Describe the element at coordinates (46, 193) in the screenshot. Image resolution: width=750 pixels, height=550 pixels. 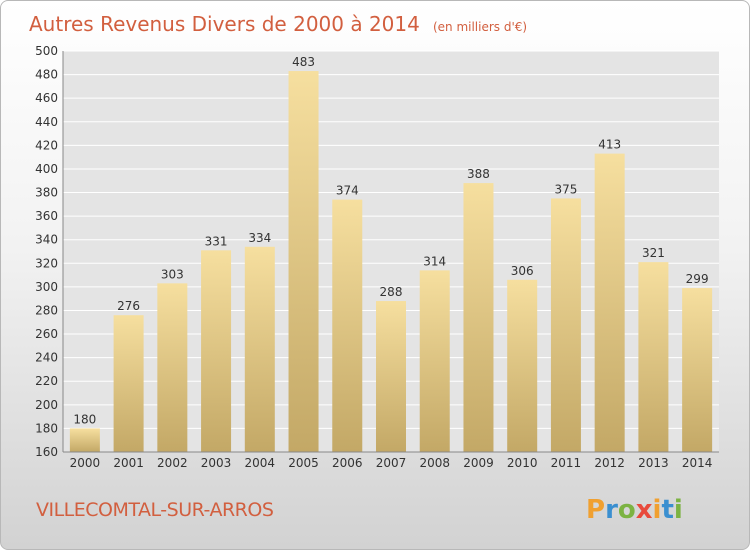
I see `y-tick-label: 380` at that location.